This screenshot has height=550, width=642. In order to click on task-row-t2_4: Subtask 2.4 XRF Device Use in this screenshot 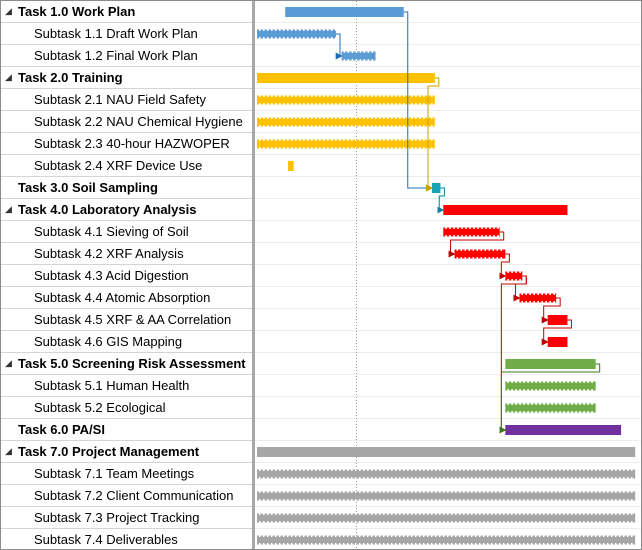, I will do `click(126, 166)`.